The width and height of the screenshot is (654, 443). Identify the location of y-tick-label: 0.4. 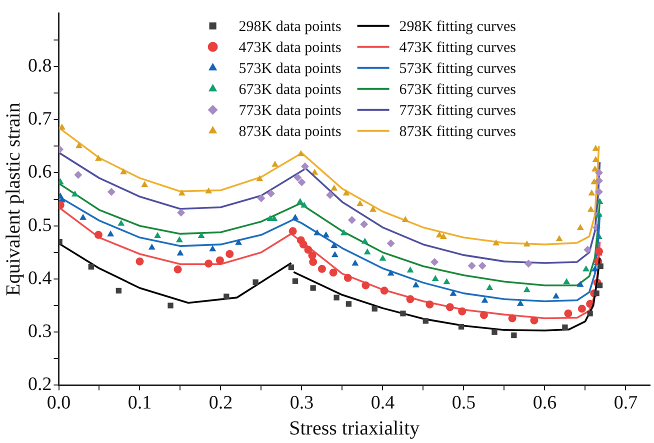
(40, 278).